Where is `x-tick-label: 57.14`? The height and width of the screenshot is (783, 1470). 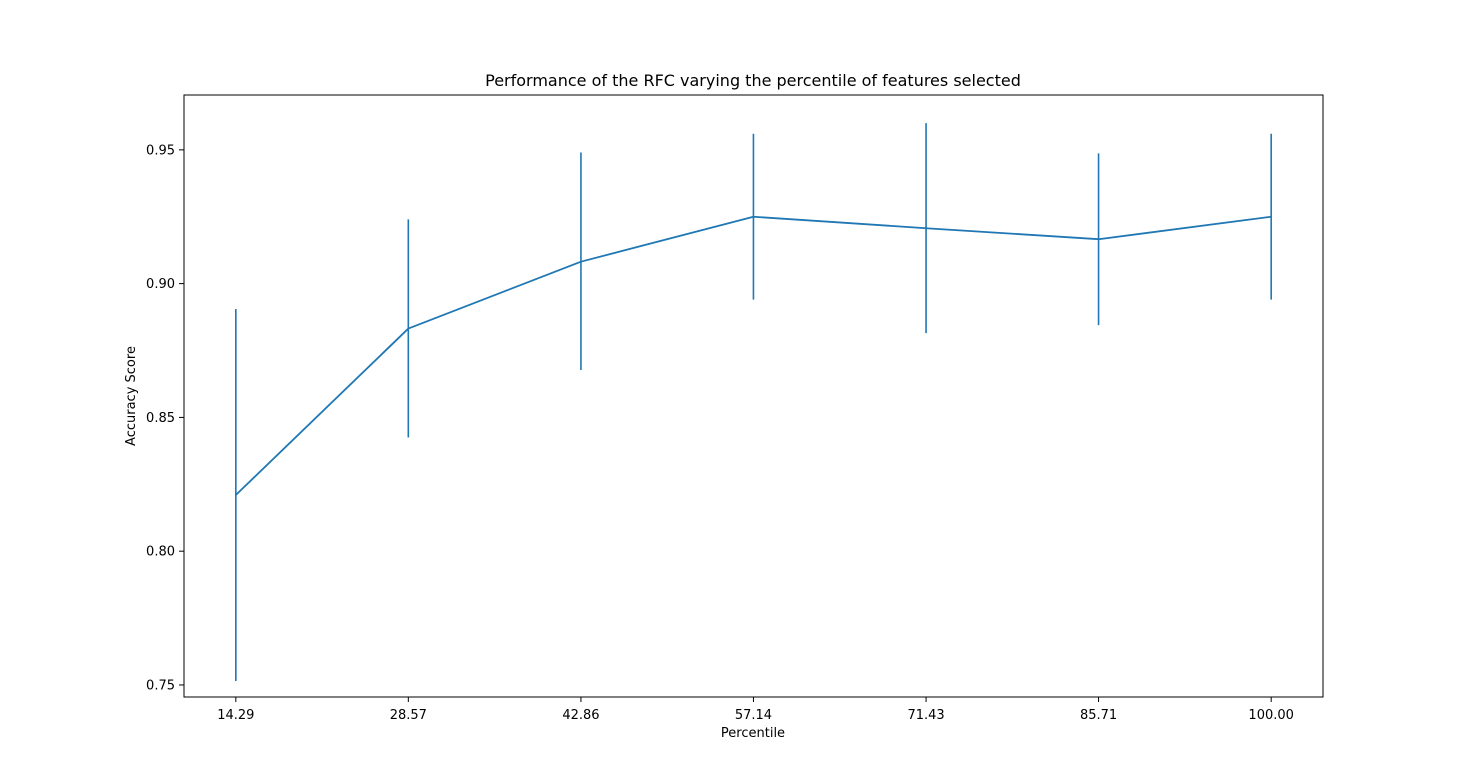 x-tick-label: 57.14 is located at coordinates (753, 715).